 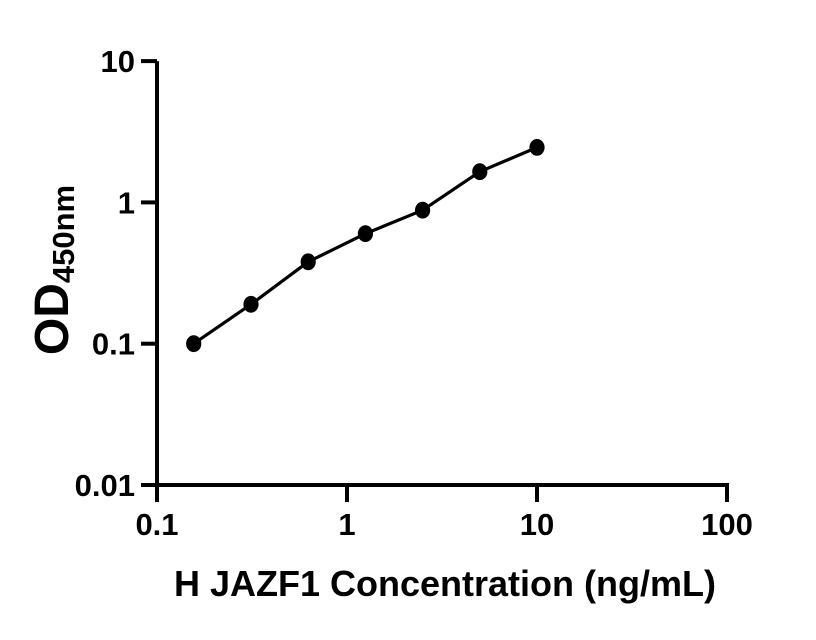 What do you see at coordinates (445, 583) in the screenshot?
I see `x-axis-title: H JAZF1 Concentration (ng/mL)` at bounding box center [445, 583].